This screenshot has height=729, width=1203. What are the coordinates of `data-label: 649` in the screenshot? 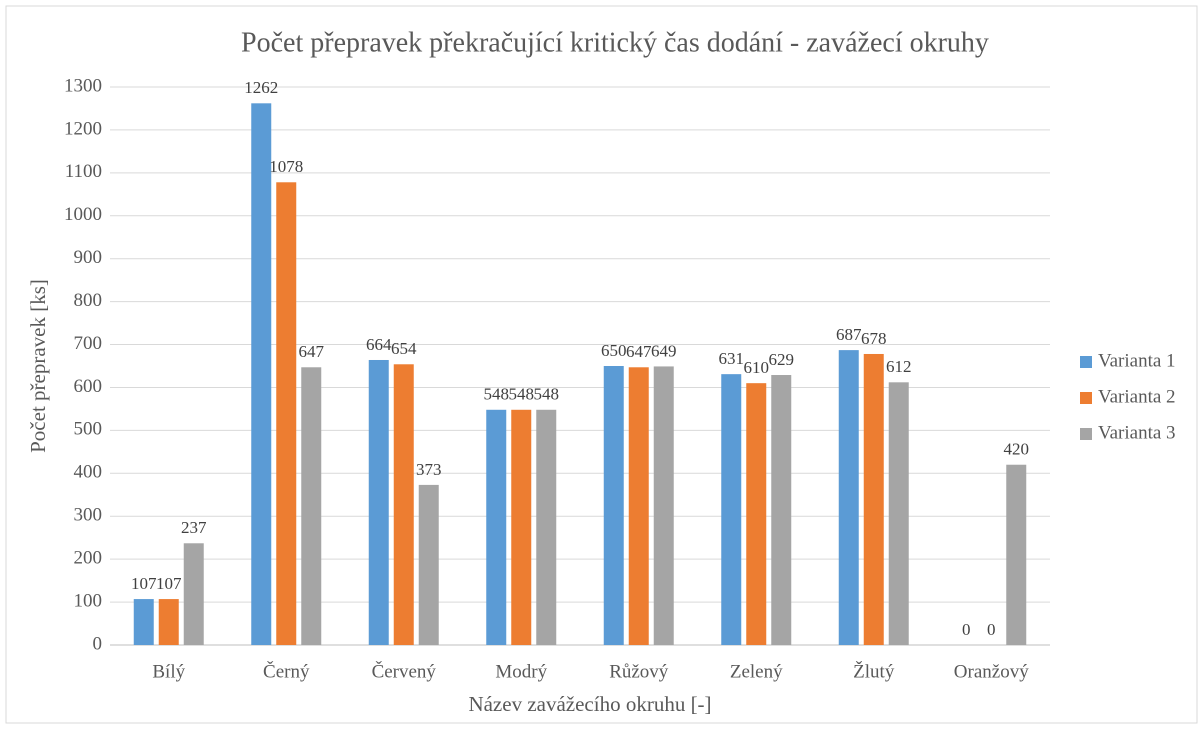 It's located at (664, 350).